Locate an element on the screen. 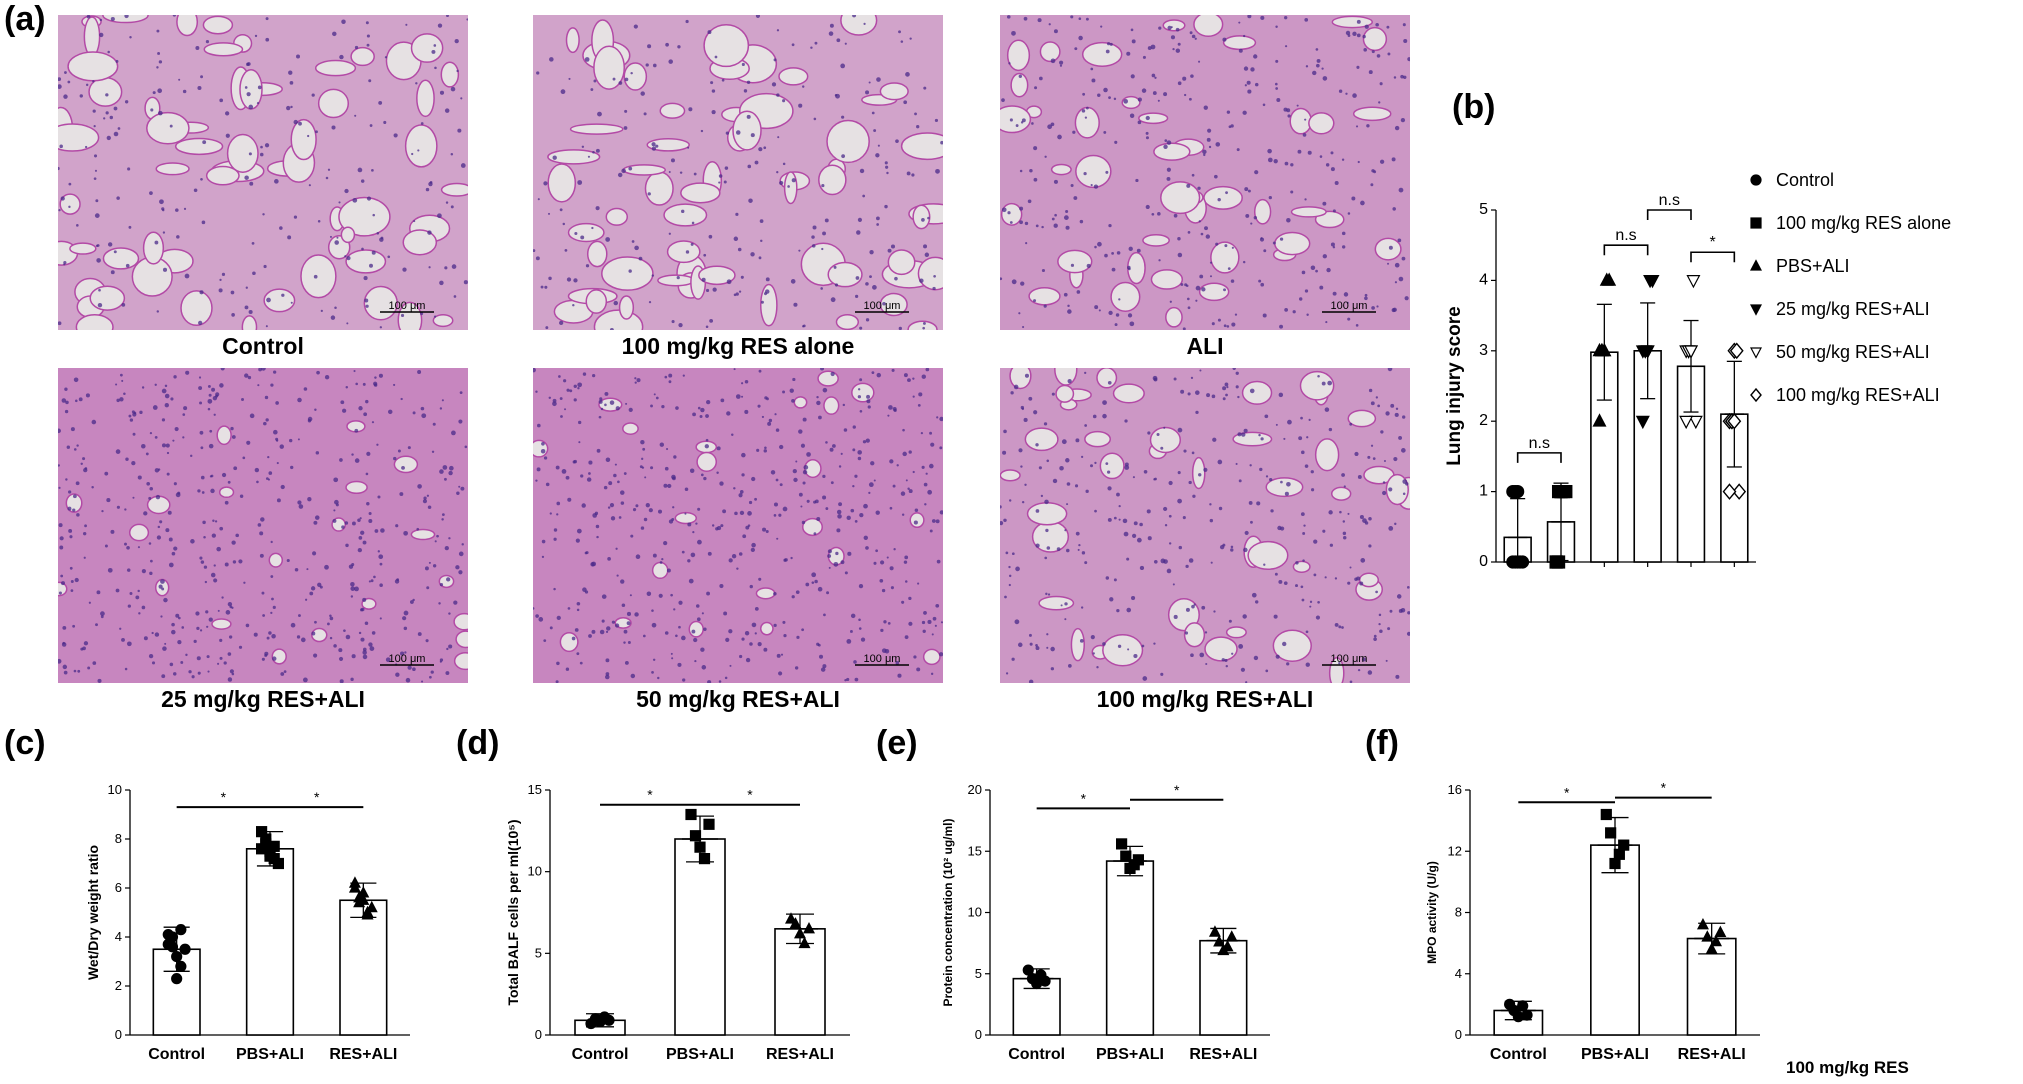 The image size is (2023, 1084). panel-label-c: (c) is located at coordinates (25, 743).